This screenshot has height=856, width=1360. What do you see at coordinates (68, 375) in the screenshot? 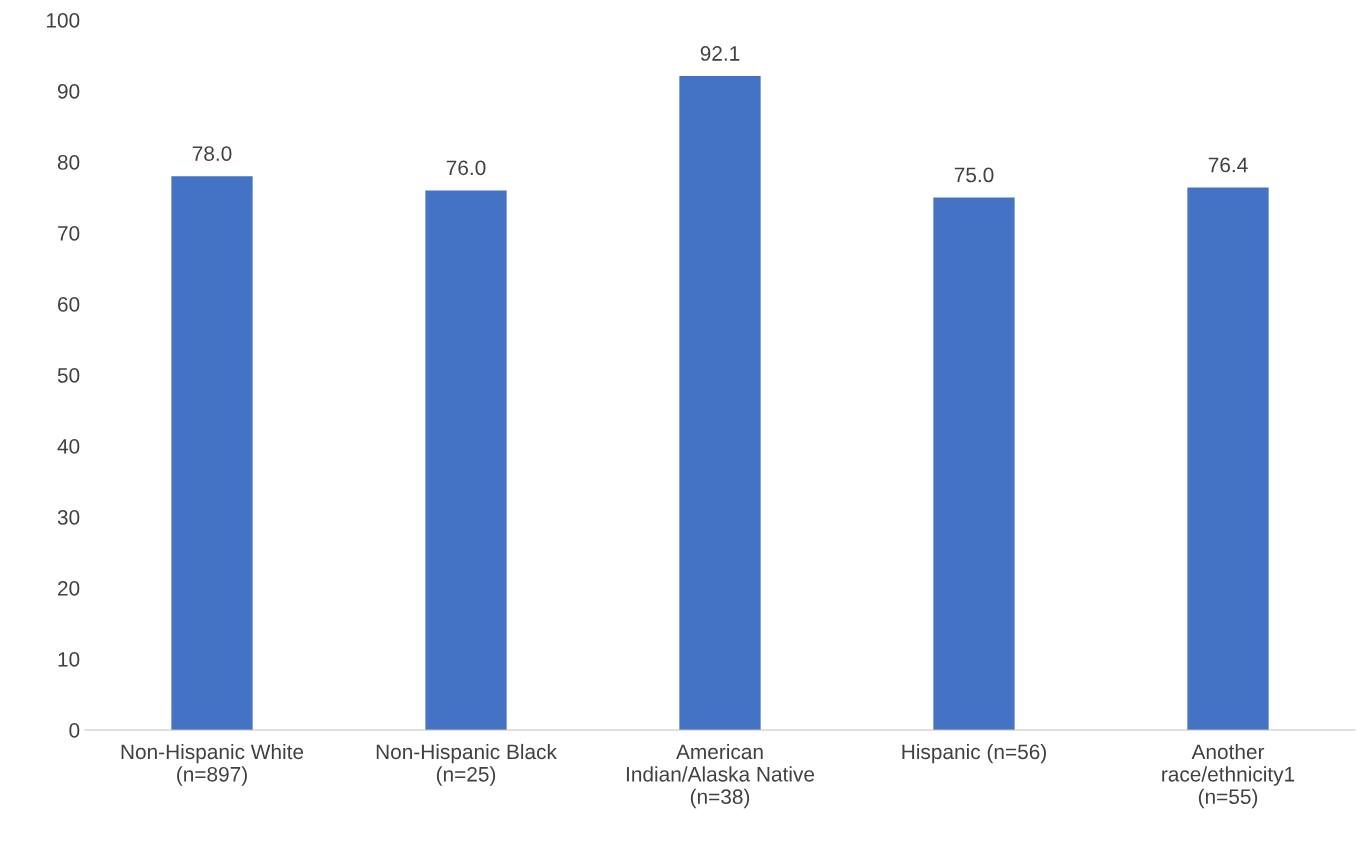
I see `y-tick-label: 50` at bounding box center [68, 375].